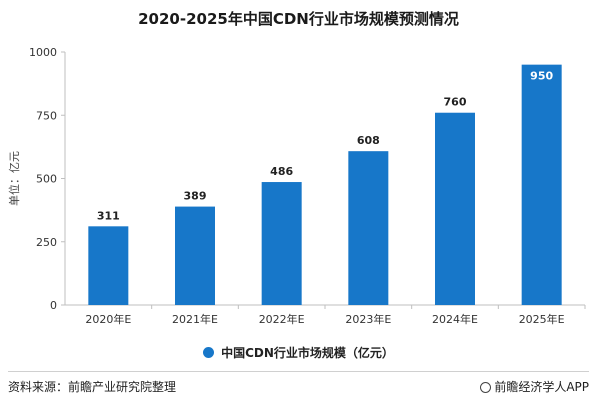  Describe the element at coordinates (368, 140) in the screenshot. I see `bar-value-label: 608` at that location.